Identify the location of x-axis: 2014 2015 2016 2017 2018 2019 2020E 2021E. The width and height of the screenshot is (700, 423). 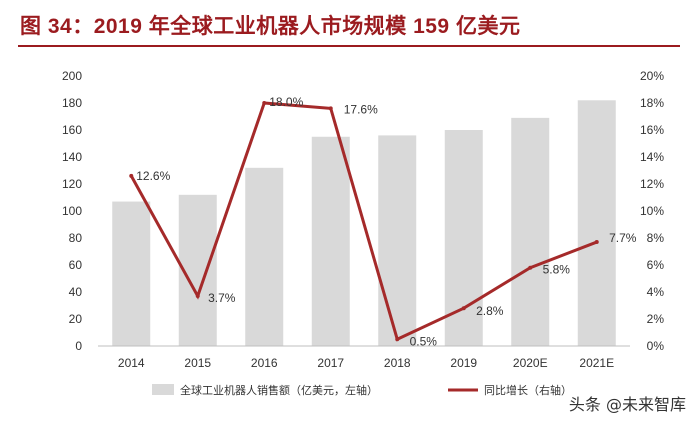
(364, 357).